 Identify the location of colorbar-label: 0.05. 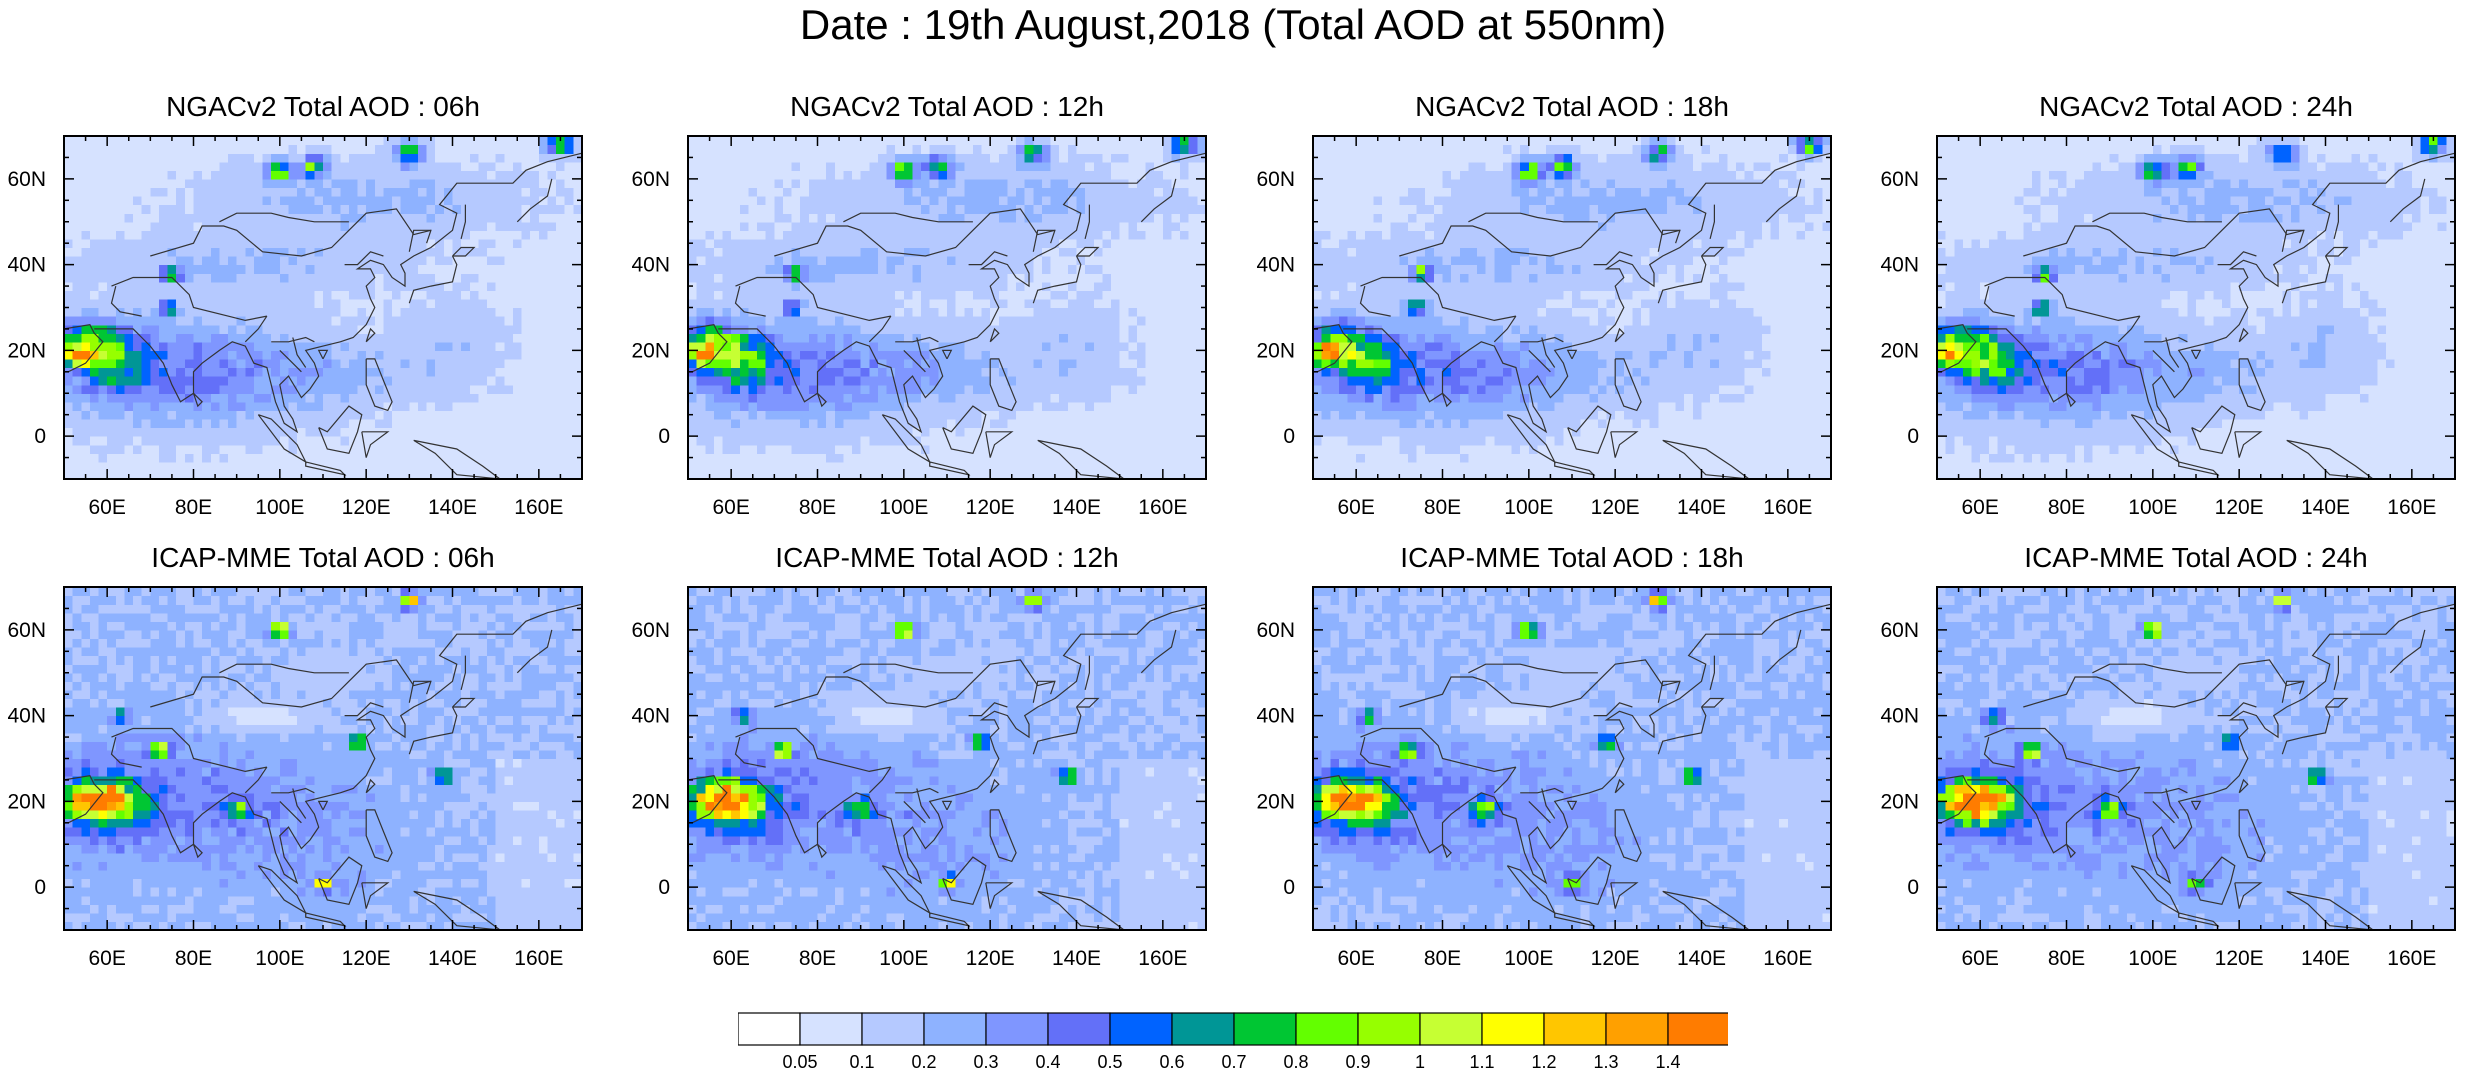
(799, 1061).